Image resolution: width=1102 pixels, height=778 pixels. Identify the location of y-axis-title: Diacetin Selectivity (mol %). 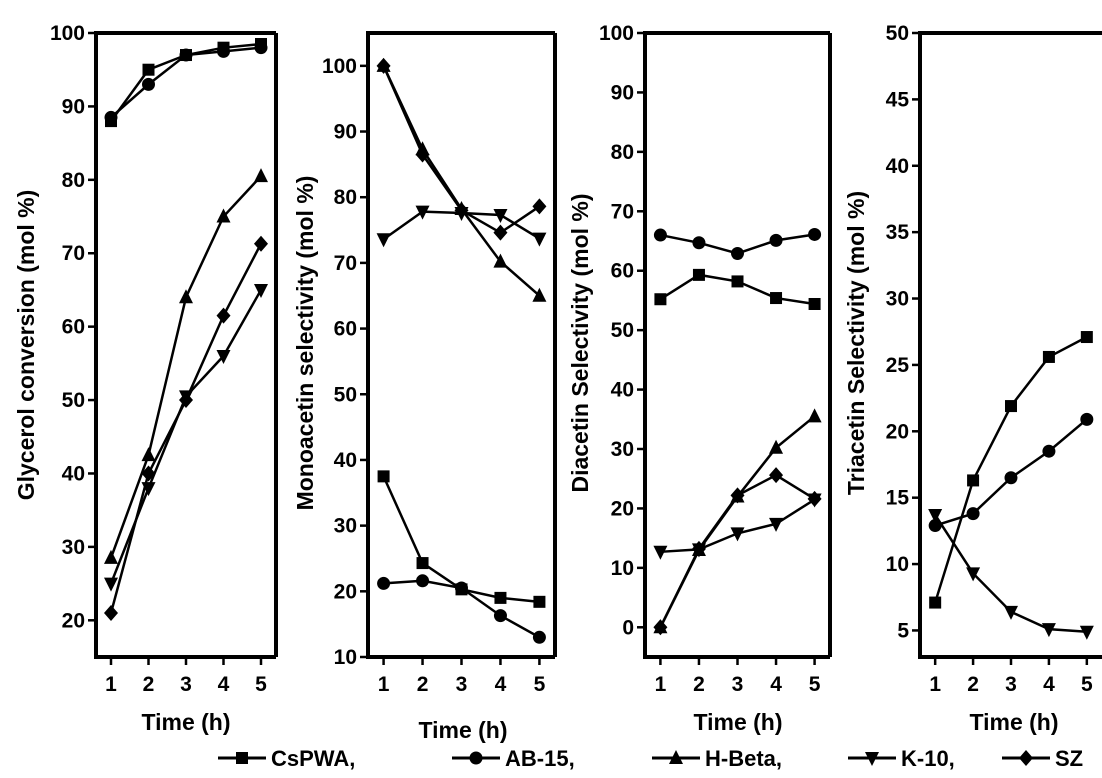
(580, 342).